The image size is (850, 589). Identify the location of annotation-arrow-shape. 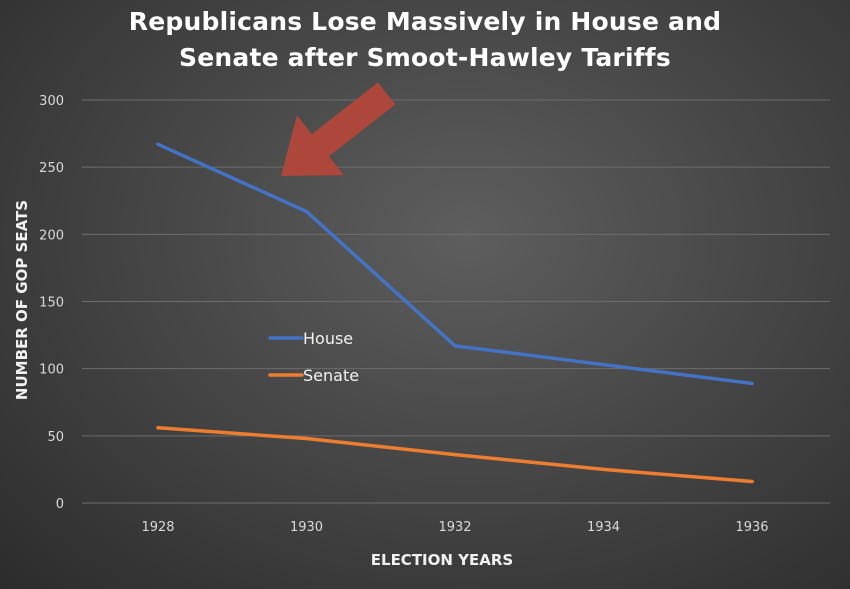
(338, 129).